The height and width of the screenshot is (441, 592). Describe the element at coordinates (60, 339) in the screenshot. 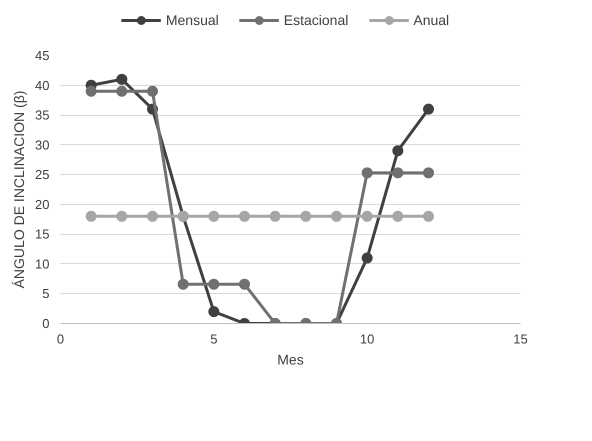

I see `x-tick-label: 0` at that location.